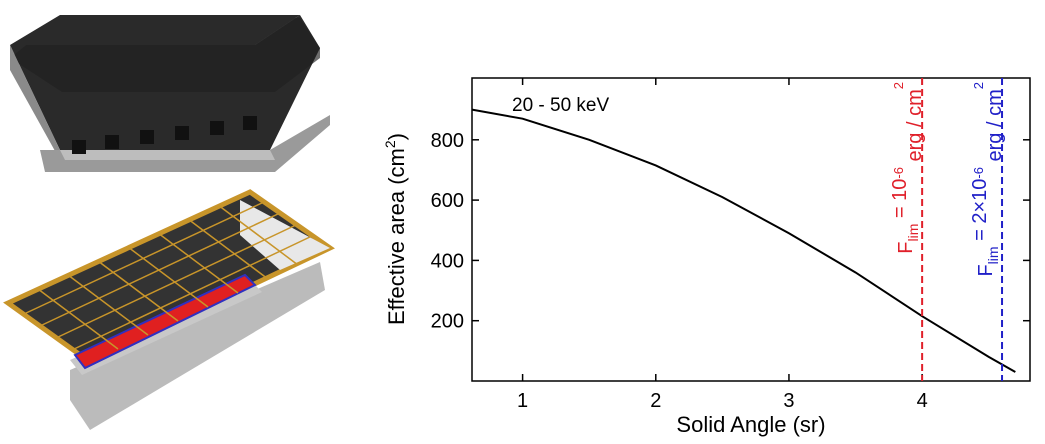 The height and width of the screenshot is (444, 1045). What do you see at coordinates (447, 141) in the screenshot?
I see `y-tick-label: 800` at bounding box center [447, 141].